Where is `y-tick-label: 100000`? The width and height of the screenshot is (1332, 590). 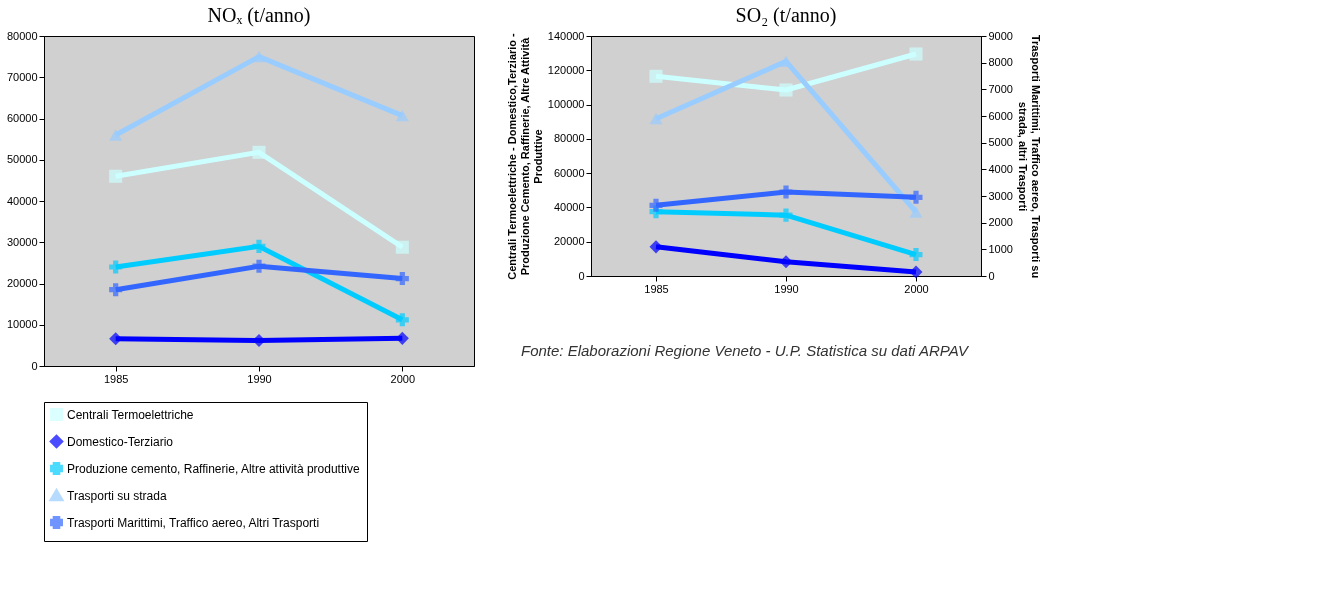
y-tick-label: 100000 is located at coordinates (566, 104).